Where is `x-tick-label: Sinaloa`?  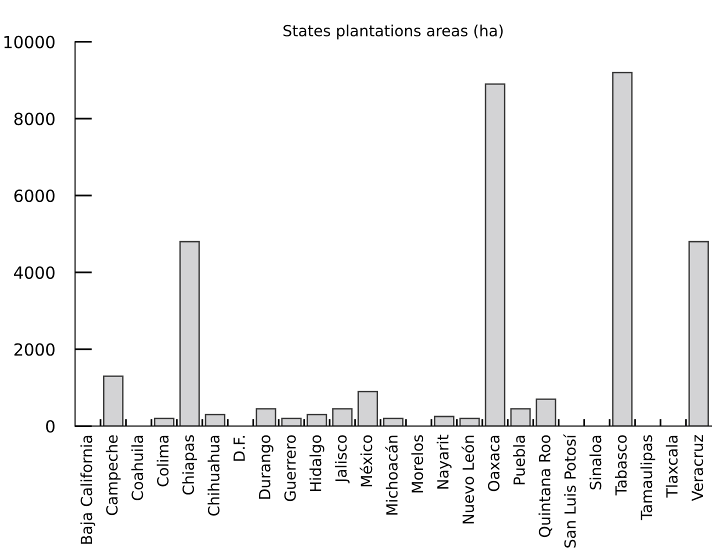
x-tick-label: Sinaloa is located at coordinates (595, 463).